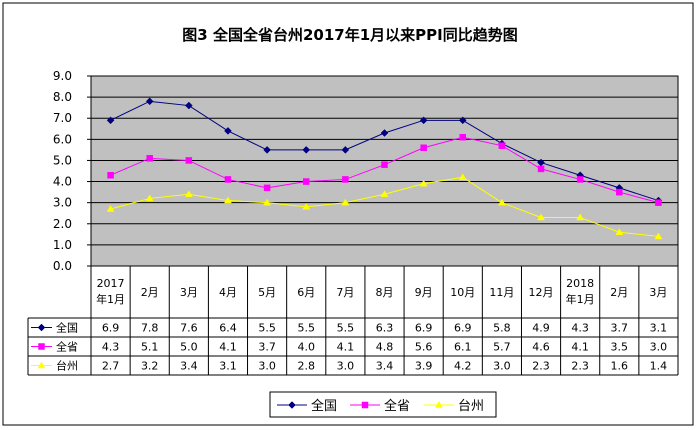 The width and height of the screenshot is (700, 430). What do you see at coordinates (463, 347) in the screenshot?
I see `data-label: 6.1` at bounding box center [463, 347].